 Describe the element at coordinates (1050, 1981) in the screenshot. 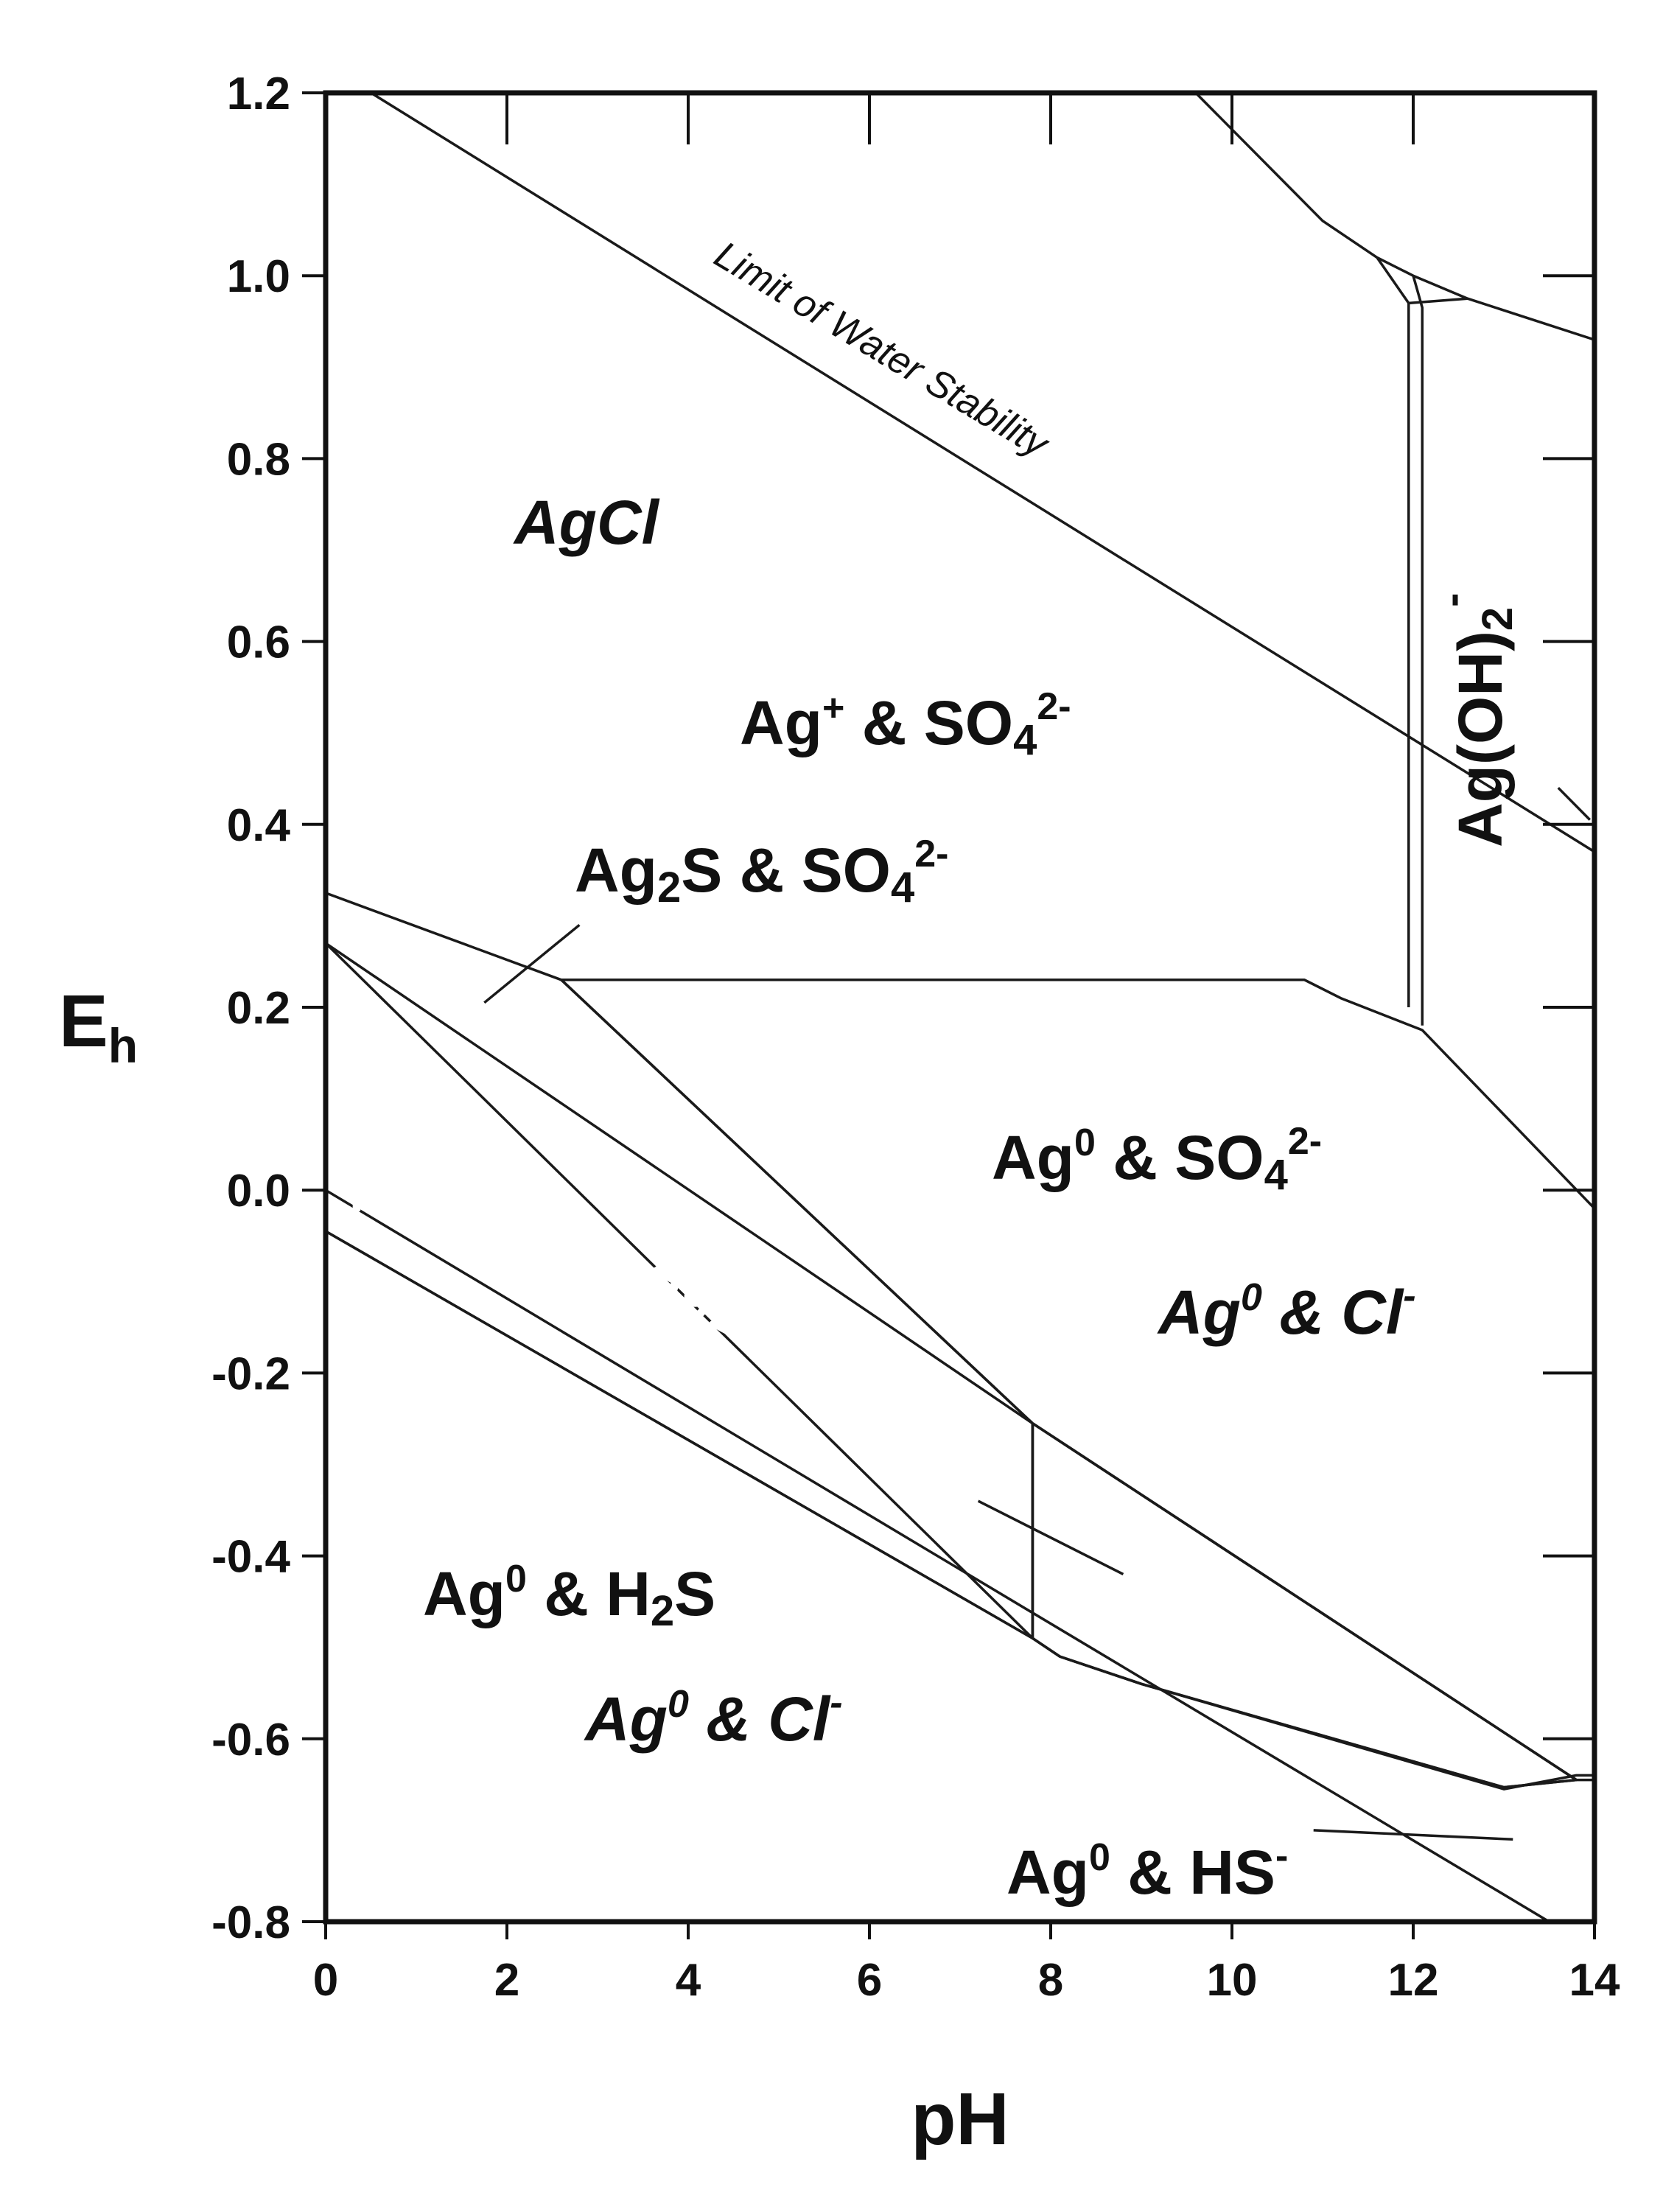

I see `x-tick-label: 8` at that location.